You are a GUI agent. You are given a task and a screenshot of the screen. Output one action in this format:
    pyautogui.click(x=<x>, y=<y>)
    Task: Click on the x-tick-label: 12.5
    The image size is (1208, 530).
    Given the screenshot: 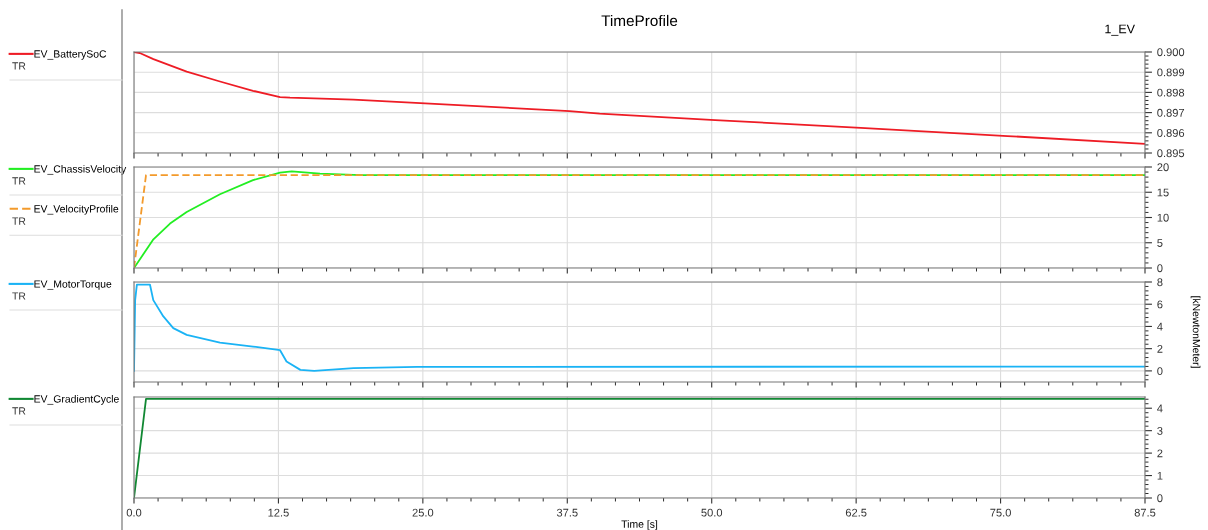 What is the action you would take?
    pyautogui.click(x=278, y=512)
    